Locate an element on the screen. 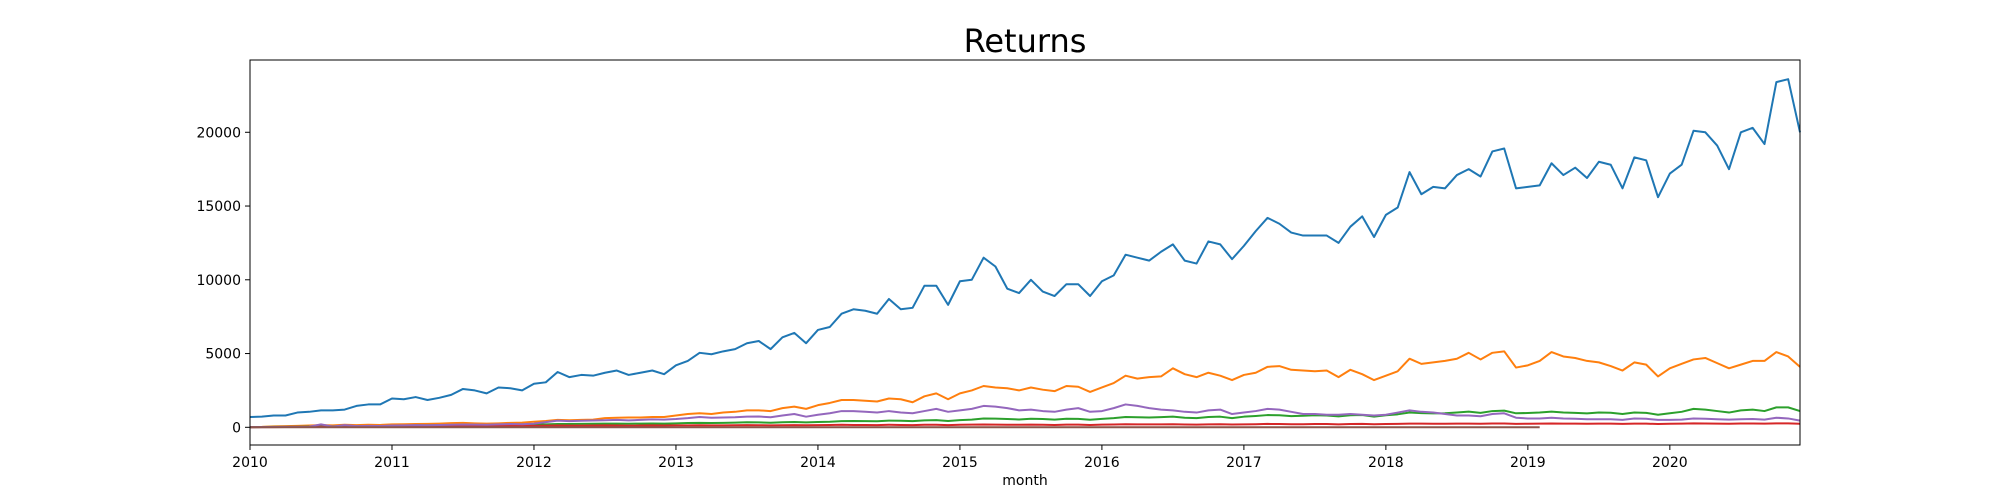 The image size is (2000, 500). y-tick-label: 10000 is located at coordinates (218, 281).